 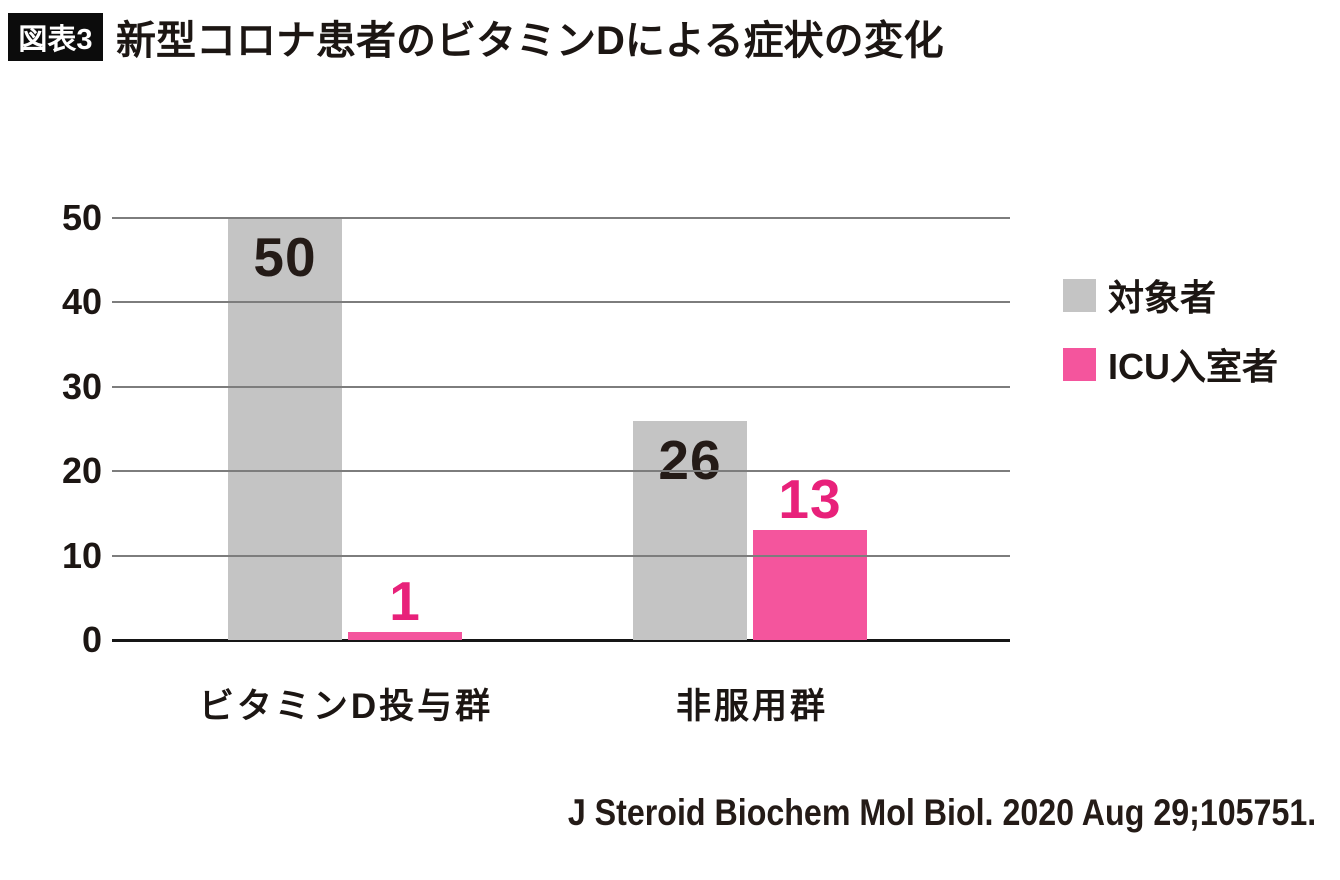 What do you see at coordinates (81, 555) in the screenshot?
I see `y-tick-label: 10` at bounding box center [81, 555].